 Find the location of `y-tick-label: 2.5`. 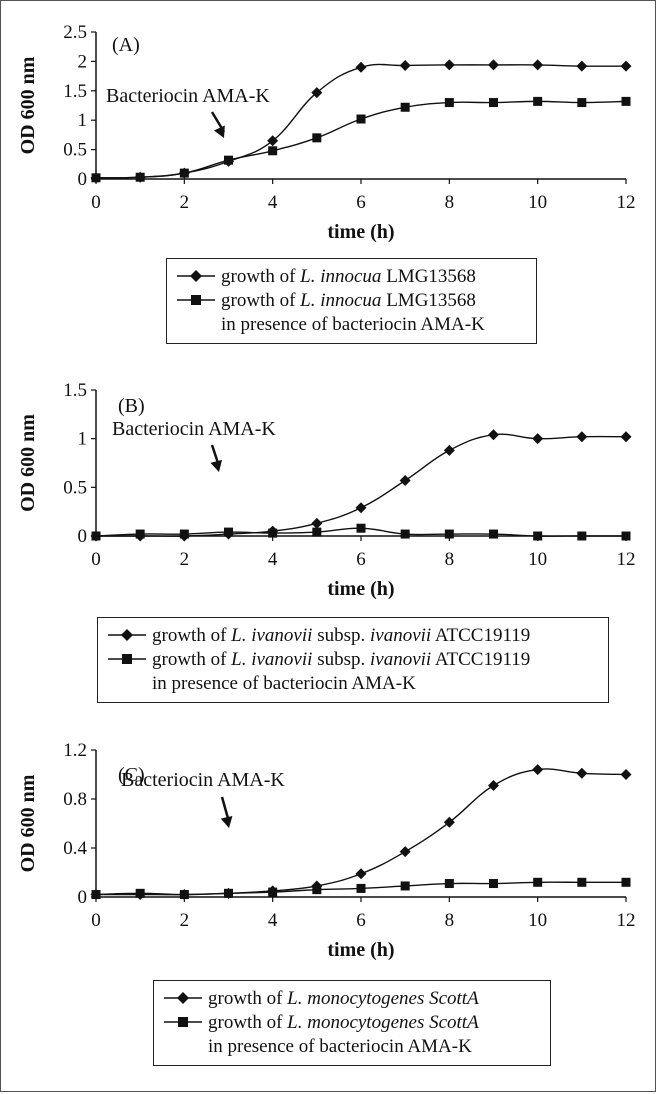

y-tick-label: 2.5 is located at coordinates (75, 32).